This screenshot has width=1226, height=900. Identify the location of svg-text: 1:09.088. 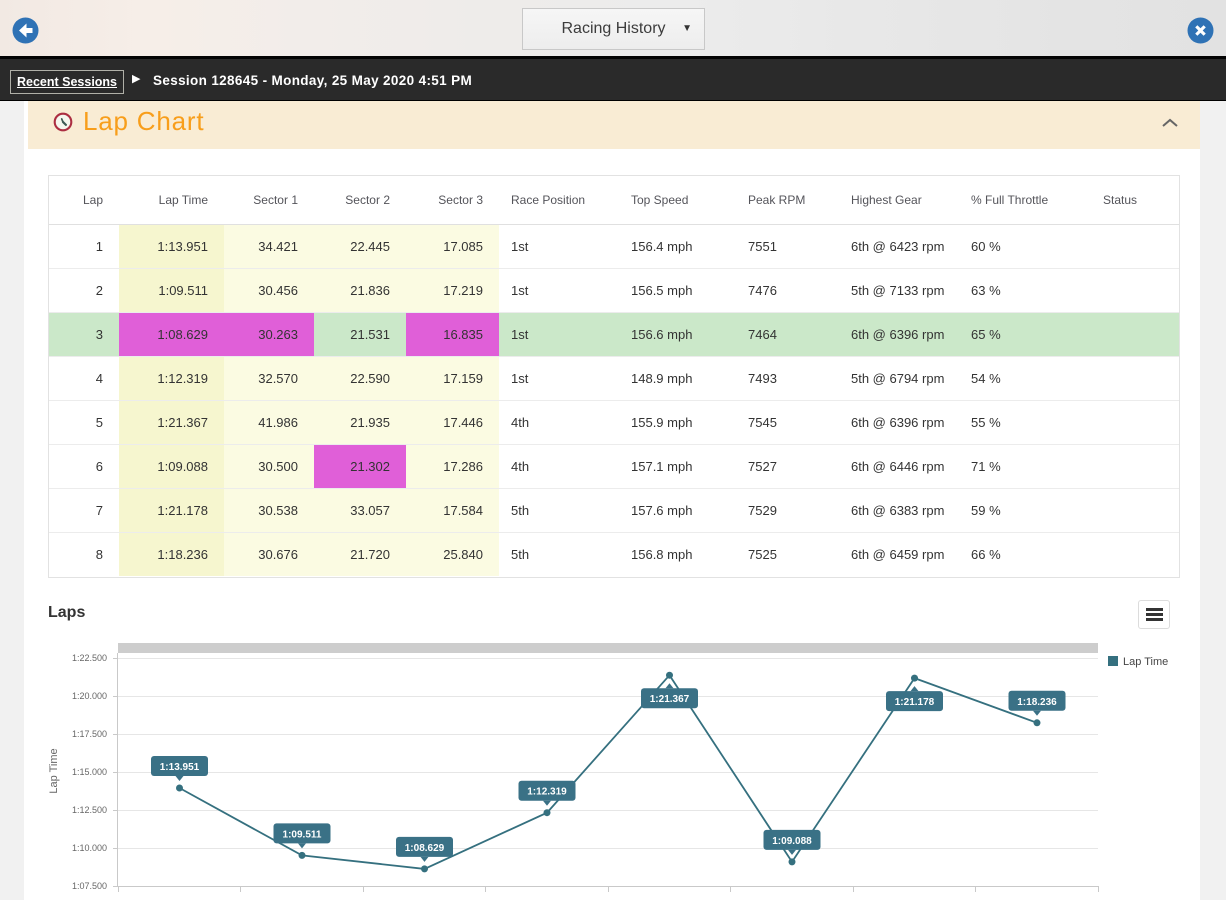
(792, 841).